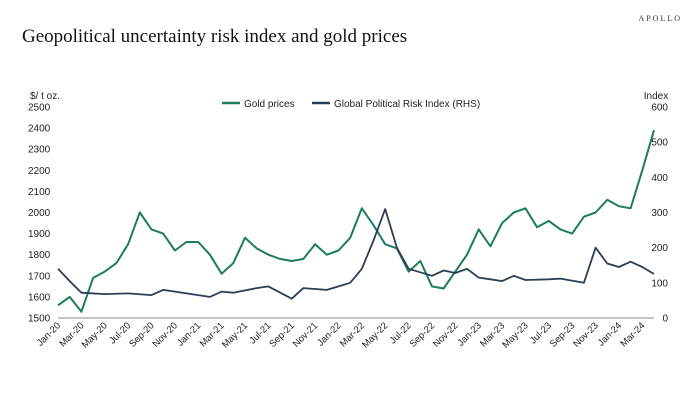 The height and width of the screenshot is (400, 700). What do you see at coordinates (39, 192) in the screenshot?
I see `y-left-tick-label: 2100` at bounding box center [39, 192].